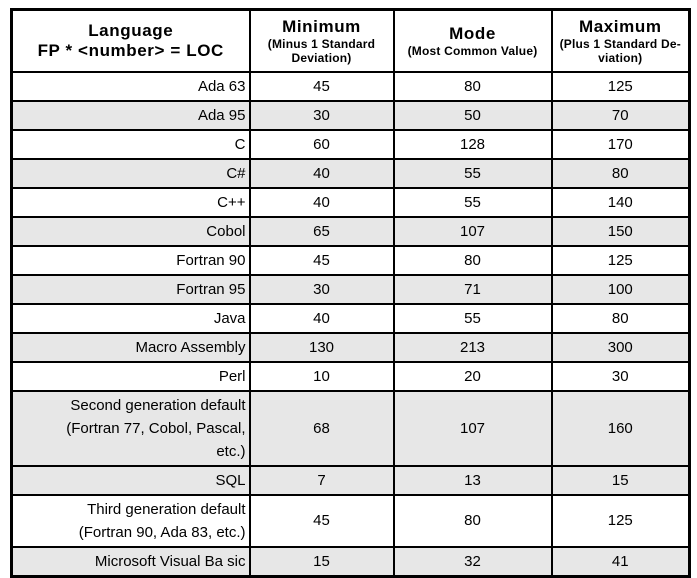 This screenshot has height=578, width=697. I want to click on table-row: SQL 7 13 15, so click(350, 480).